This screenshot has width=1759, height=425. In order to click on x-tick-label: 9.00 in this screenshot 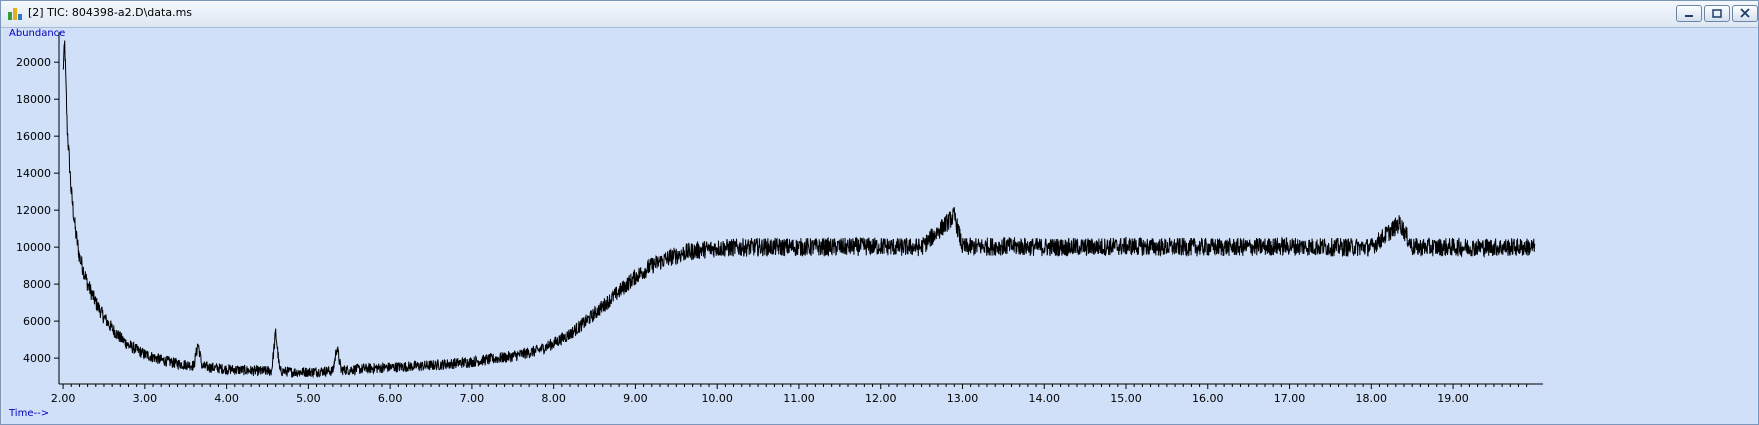, I will do `click(635, 398)`.